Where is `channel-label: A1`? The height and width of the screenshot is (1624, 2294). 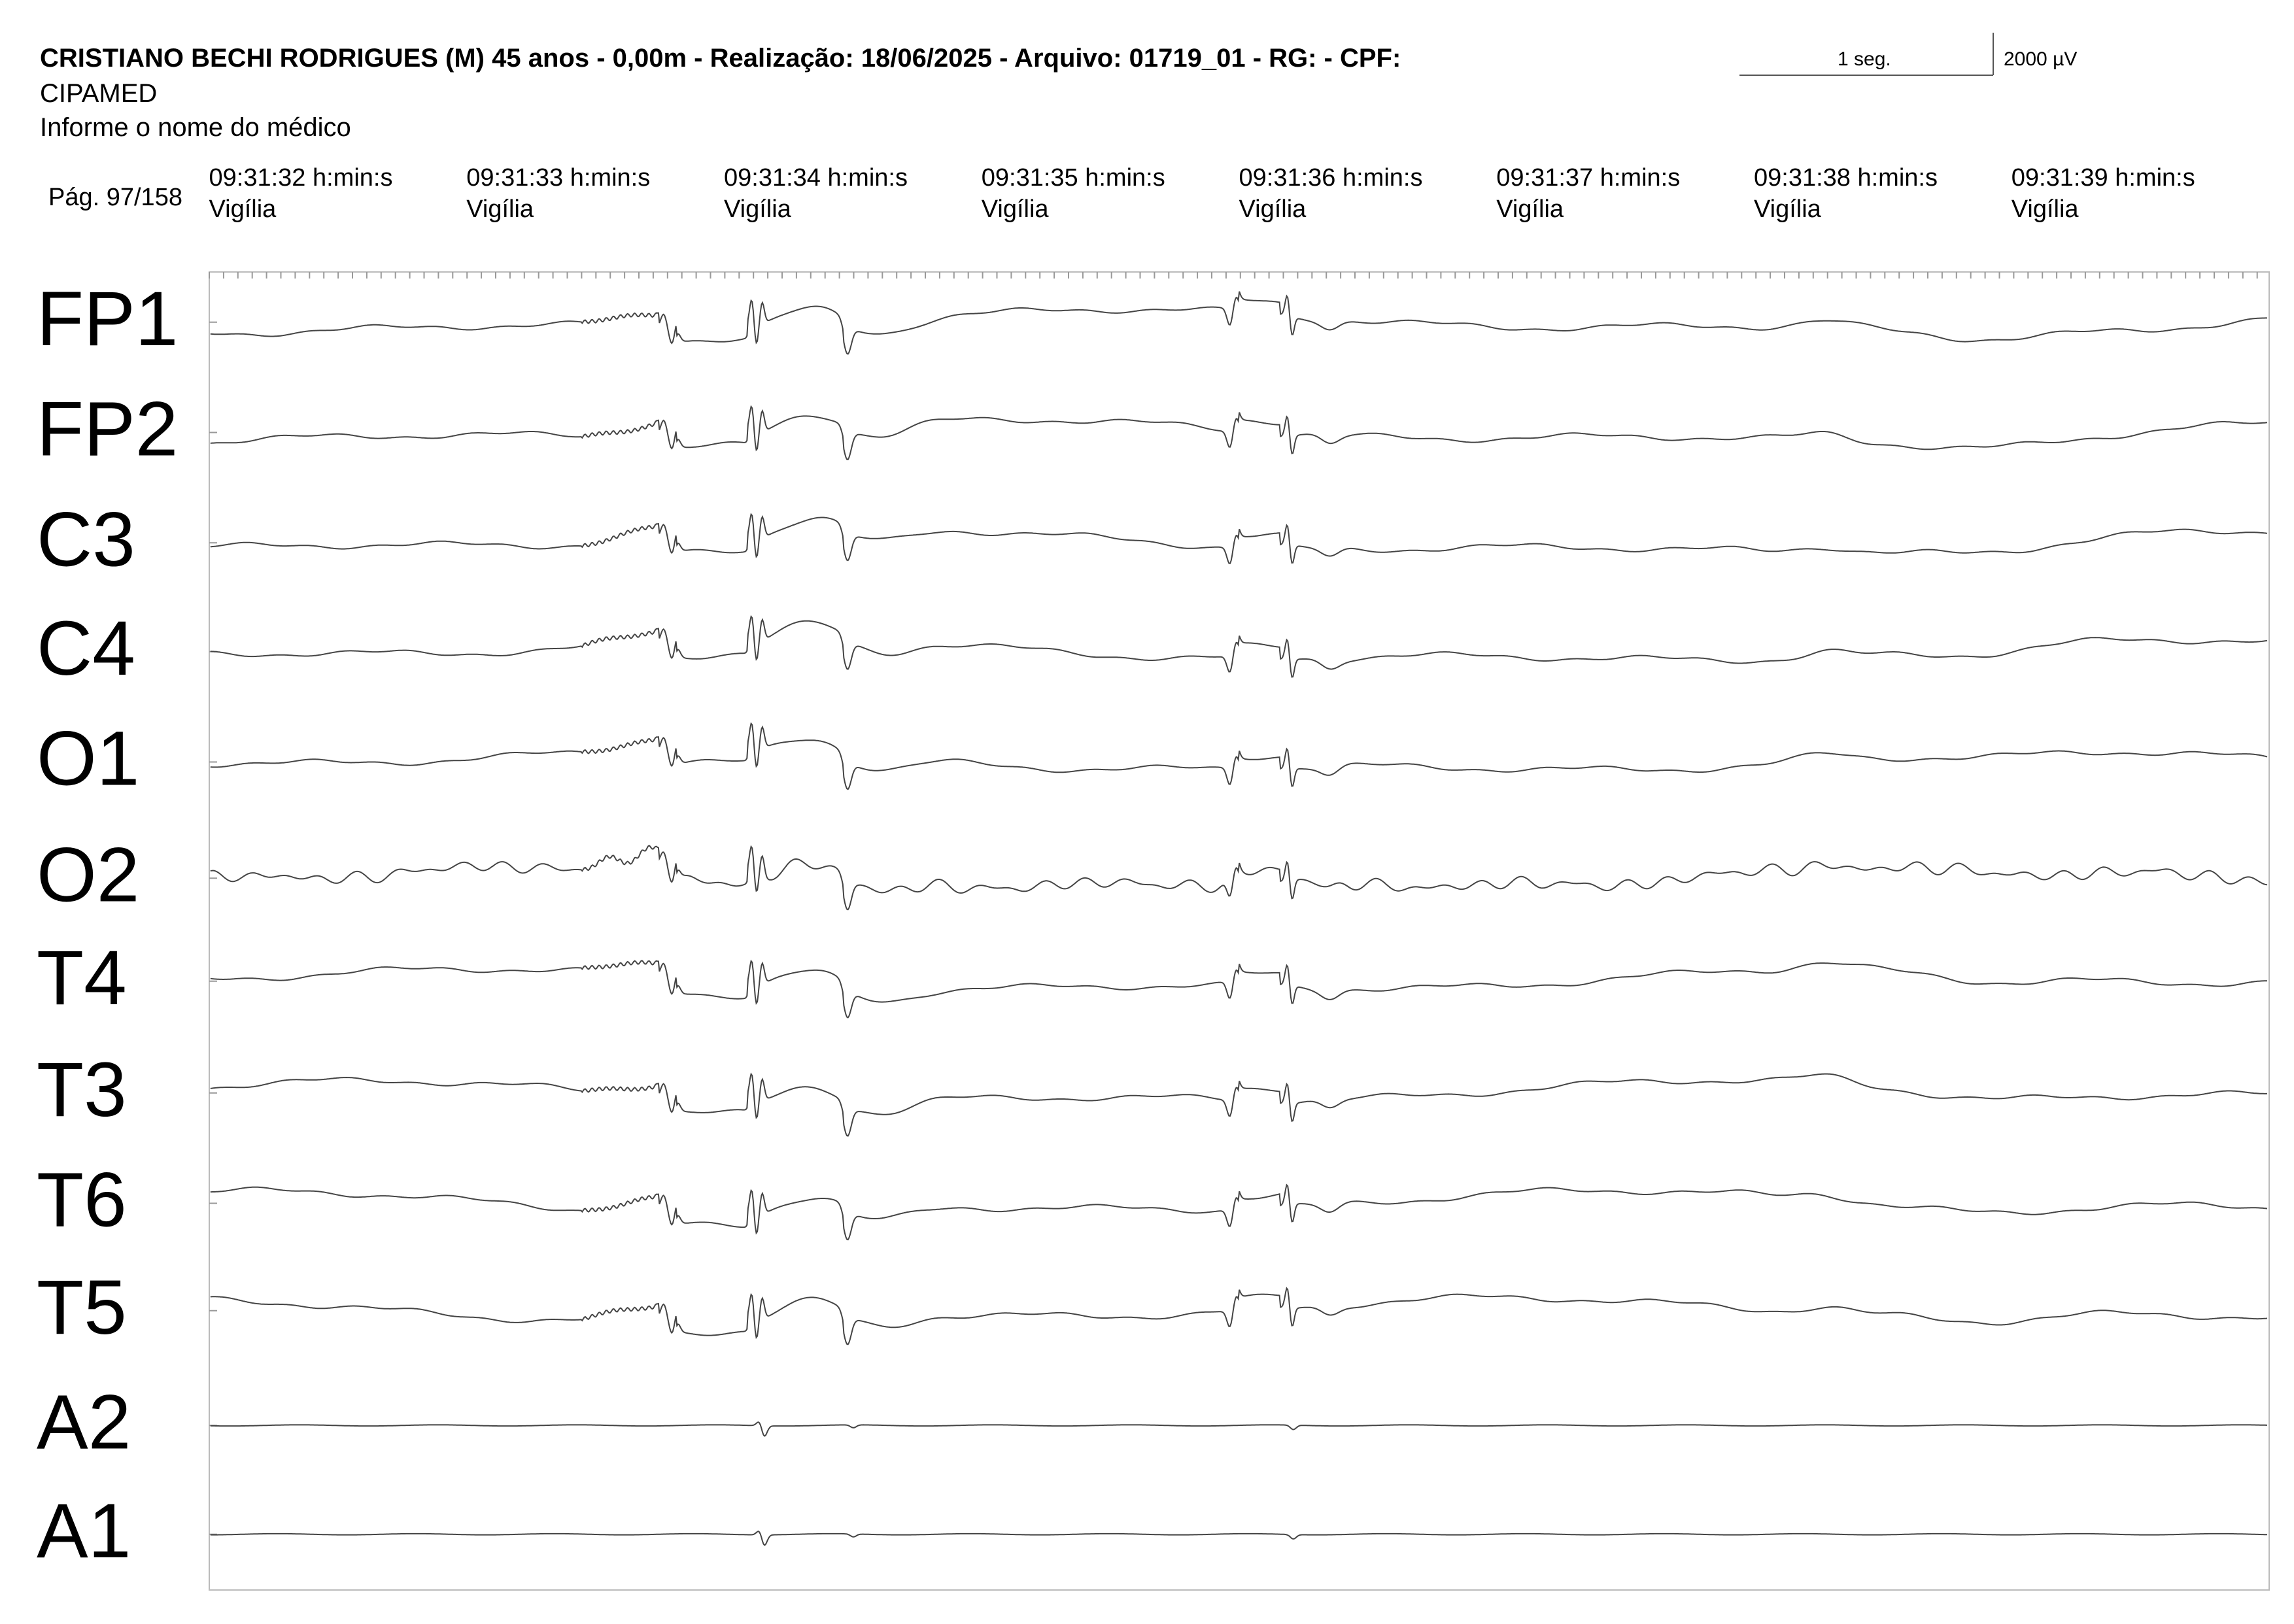
channel-label: A1 is located at coordinates (84, 1531).